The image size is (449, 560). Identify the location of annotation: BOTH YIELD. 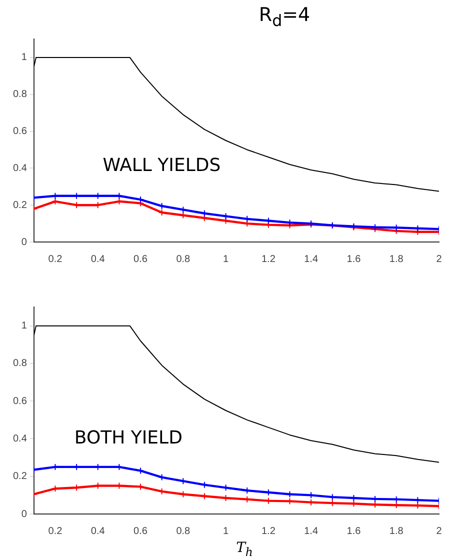
(128, 437).